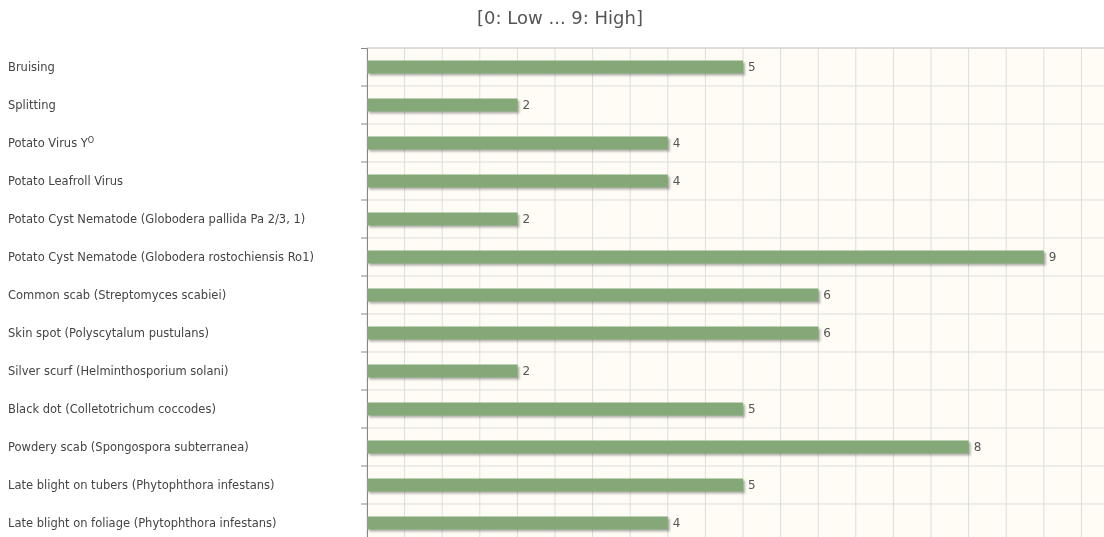 This screenshot has height=537, width=1104. Describe the element at coordinates (128, 447) in the screenshot. I see `y-tick-label: Powdery scab (Spongospora subterranea)` at that location.